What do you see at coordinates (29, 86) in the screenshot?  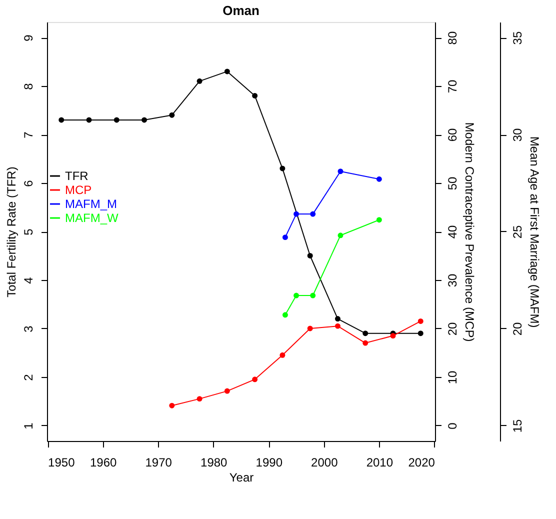 I see `y-tick-label: 8` at bounding box center [29, 86].